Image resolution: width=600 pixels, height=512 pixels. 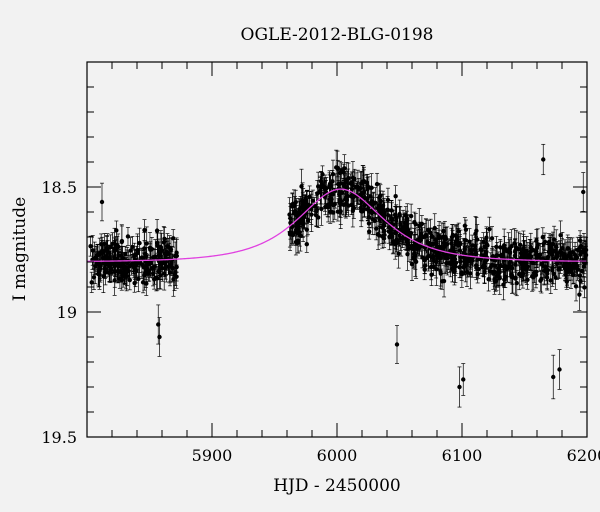 I want to click on x-axis-label: HJD - 2450000, so click(x=337, y=486).